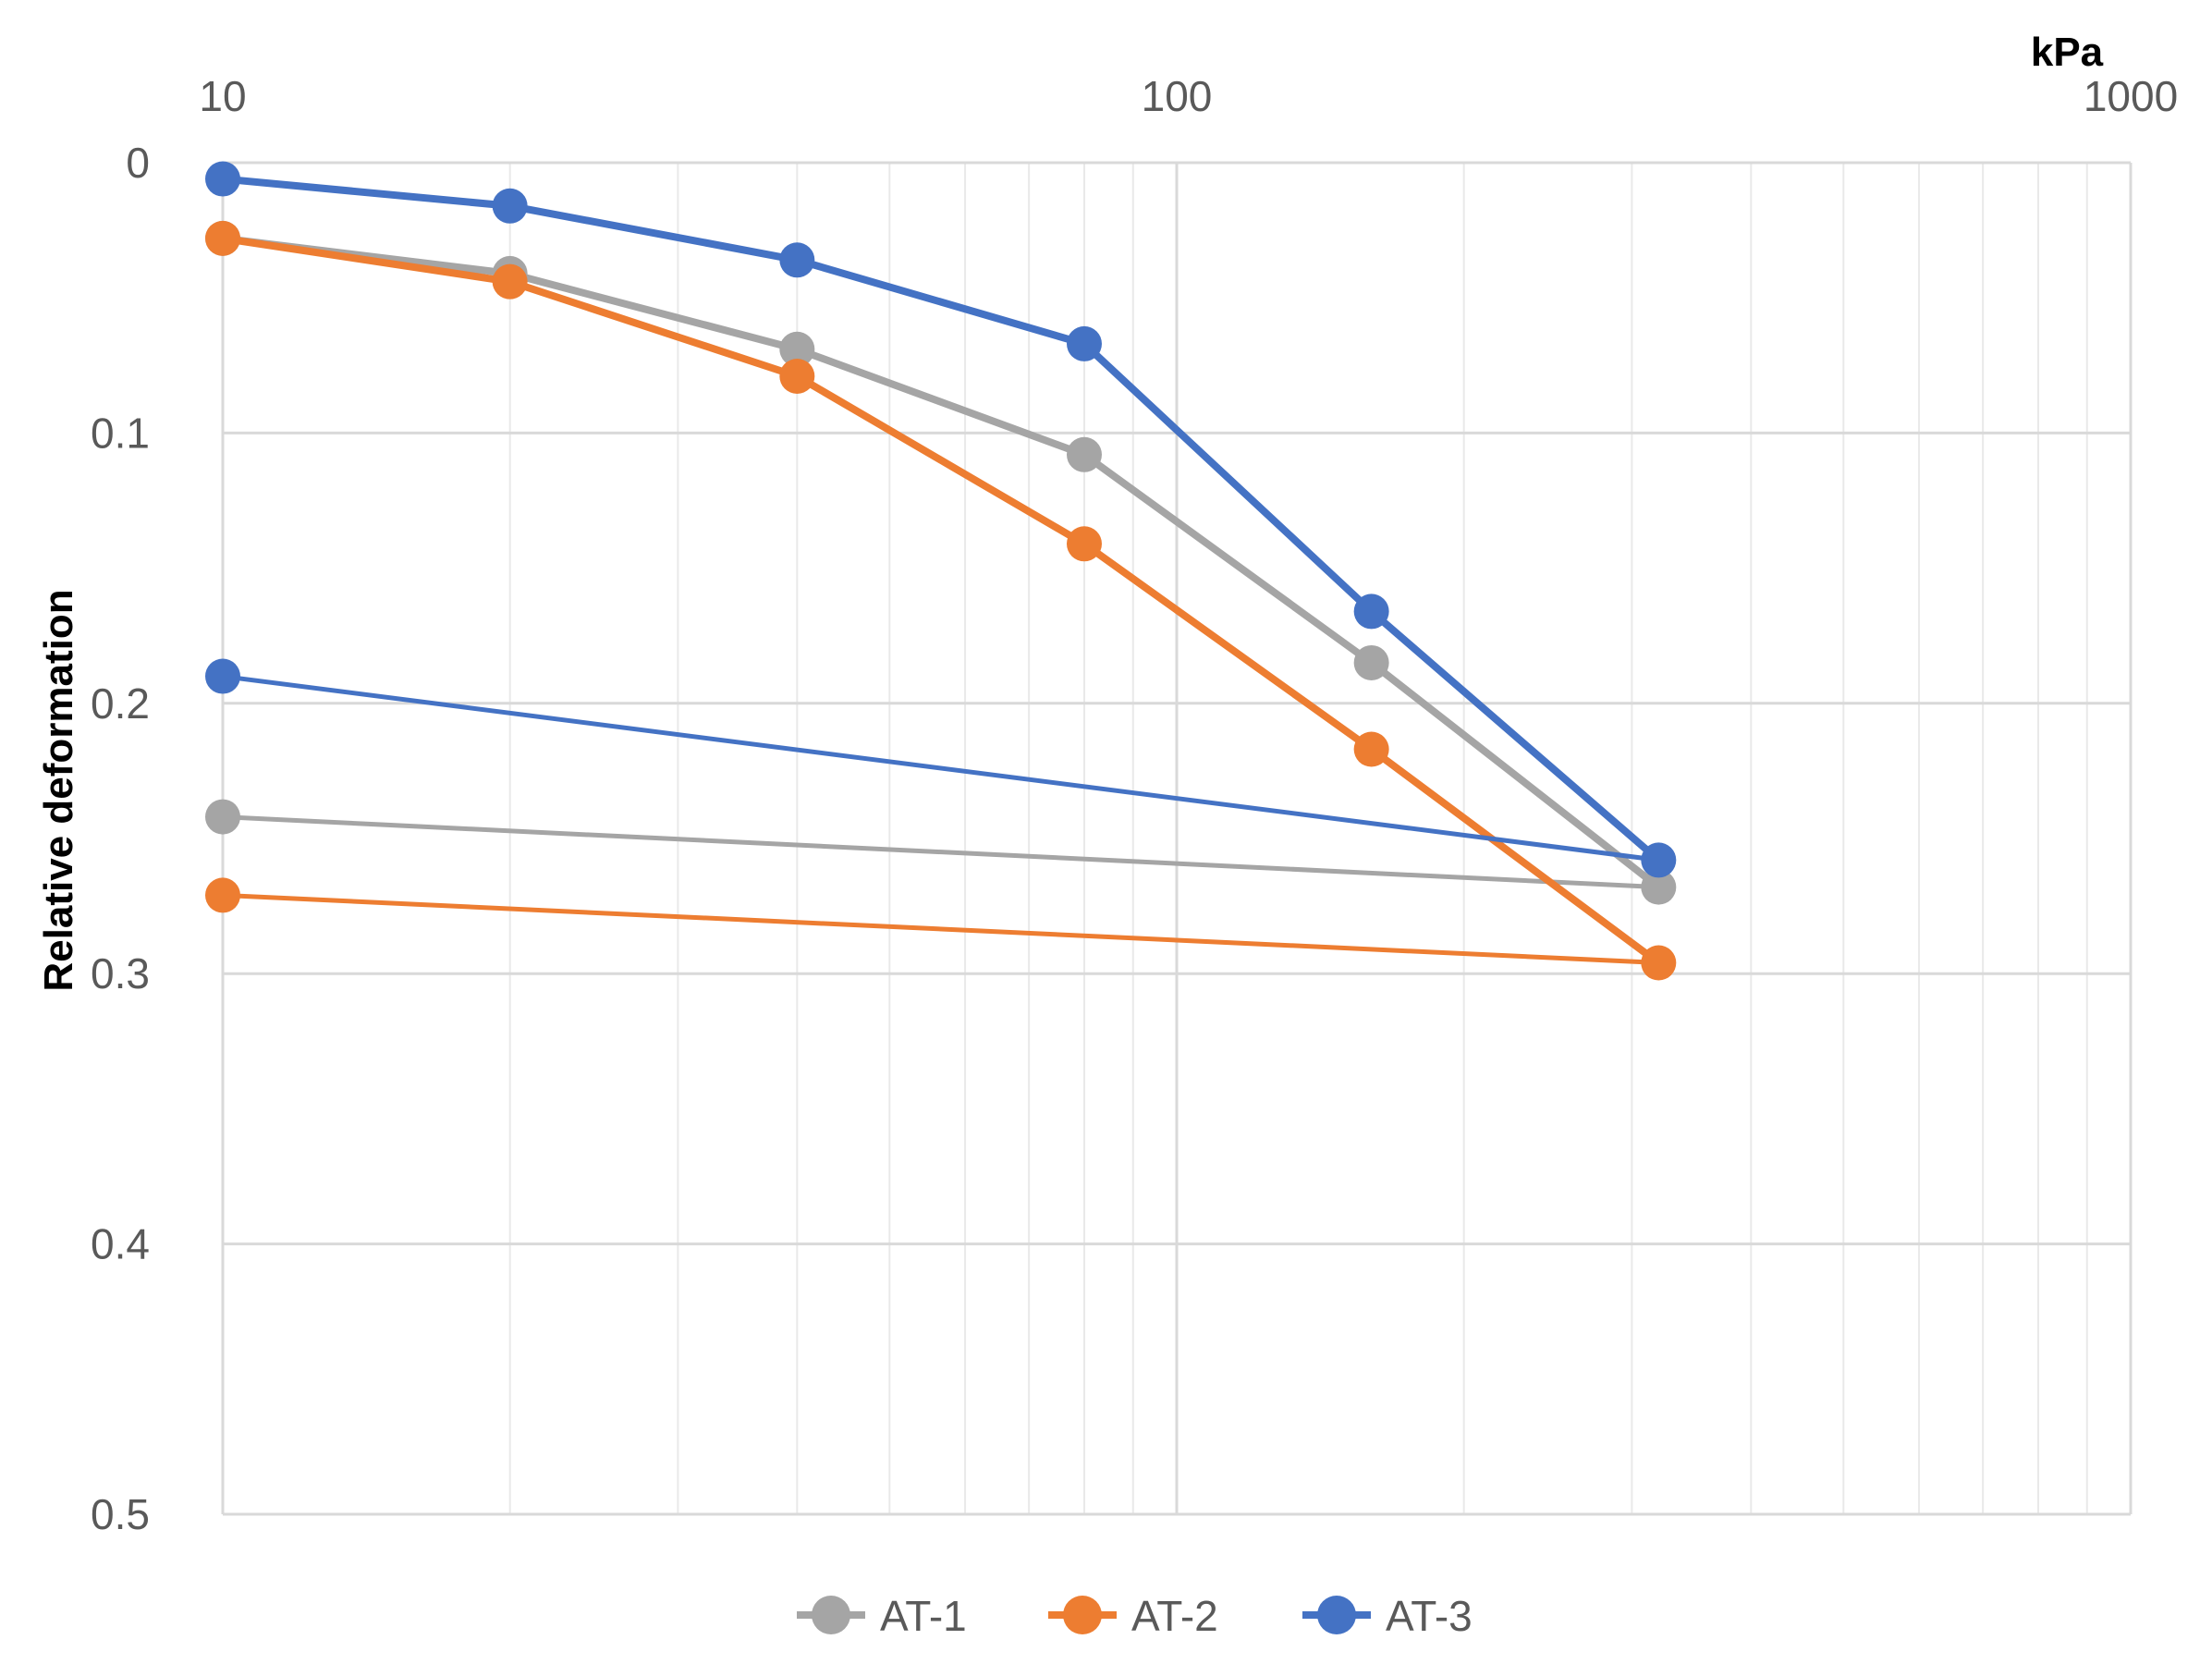 The height and width of the screenshot is (1664, 2212). I want to click on y-tick-label: 0.3, so click(120, 973).